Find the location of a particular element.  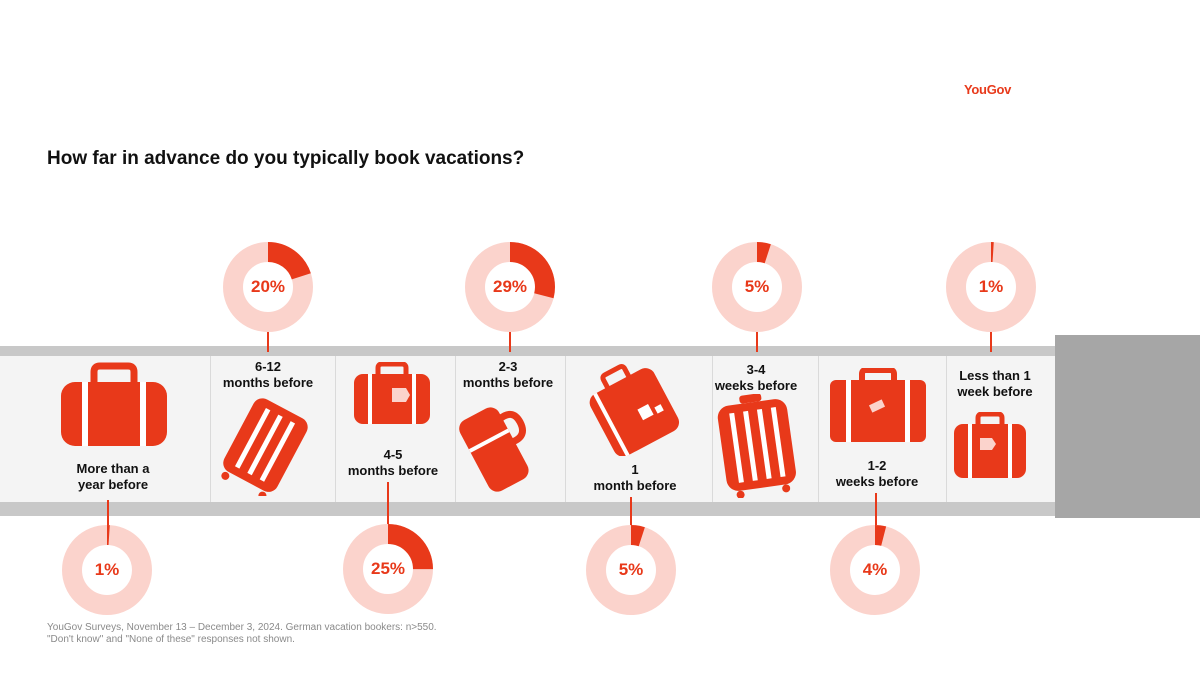

category-label: More than a year before is located at coordinates (113, 477).